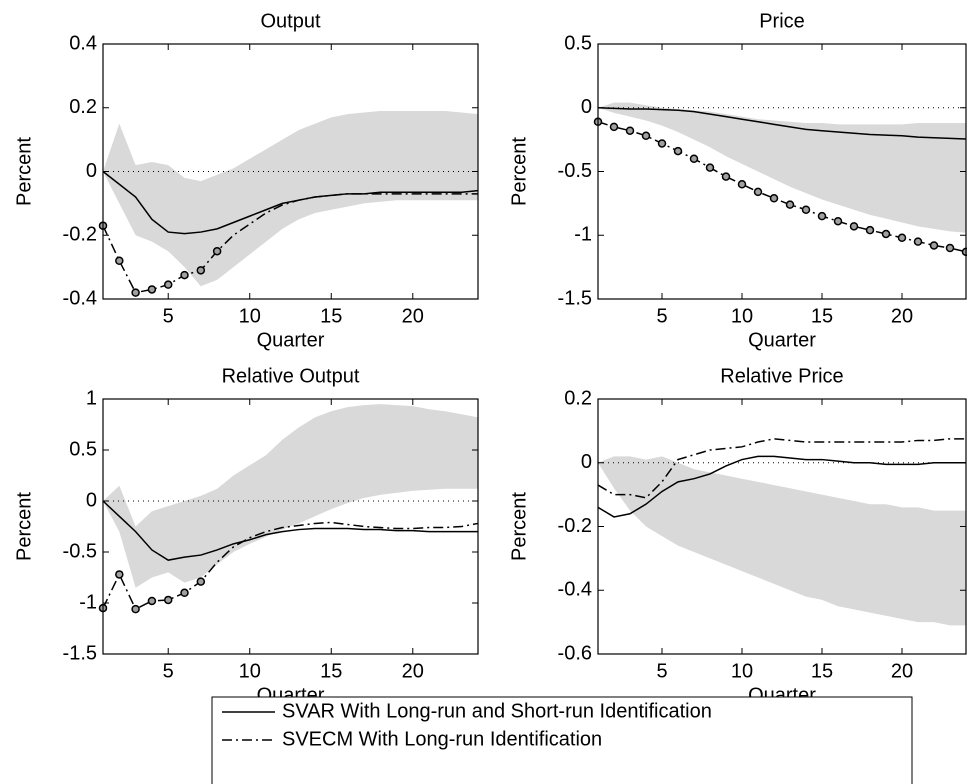 The width and height of the screenshot is (967, 784). Describe the element at coordinates (291, 376) in the screenshot. I see `subplot-title: Relative Output` at that location.